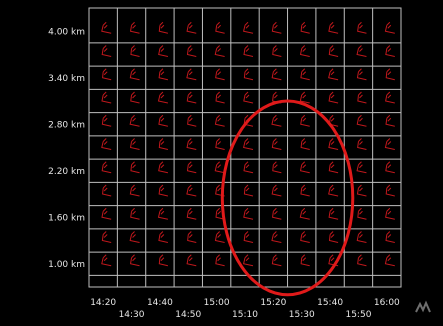  What do you see at coordinates (302, 315) in the screenshot?
I see `x-tick-label: 15:30` at bounding box center [302, 315].